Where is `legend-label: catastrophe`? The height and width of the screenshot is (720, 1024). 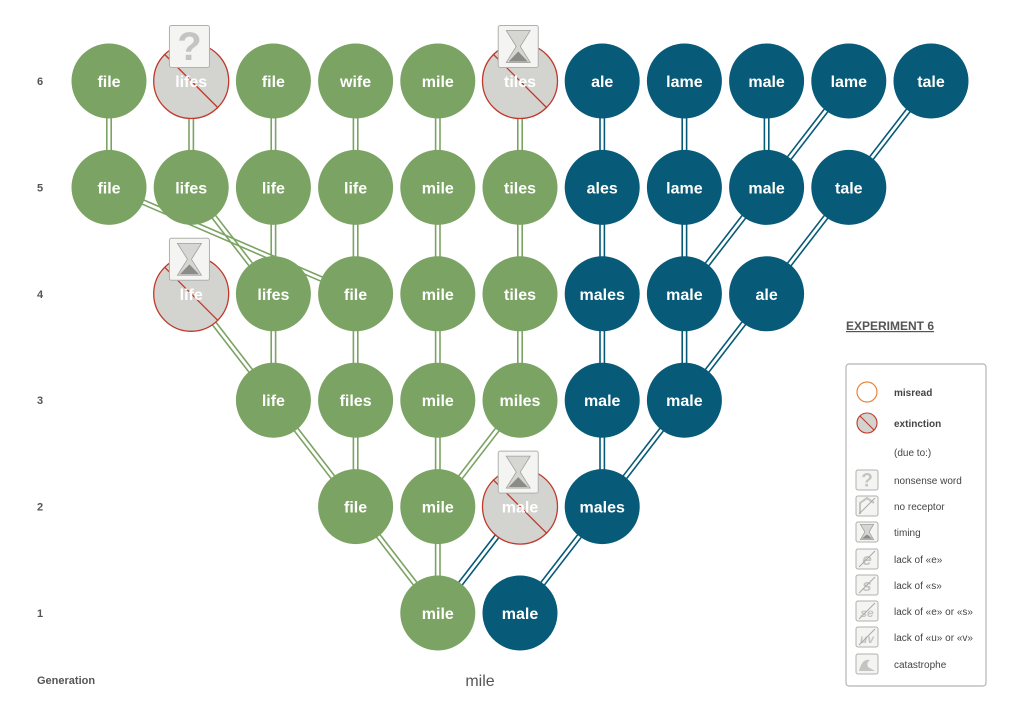 legend-label: catastrophe is located at coordinates (920, 665).